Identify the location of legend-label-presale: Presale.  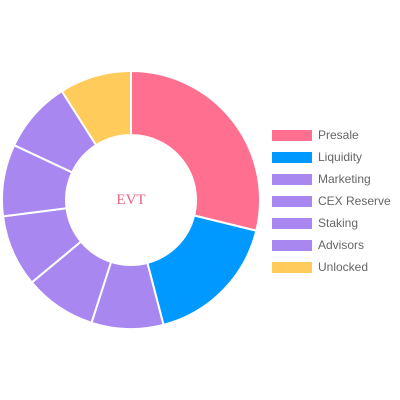
(338, 135).